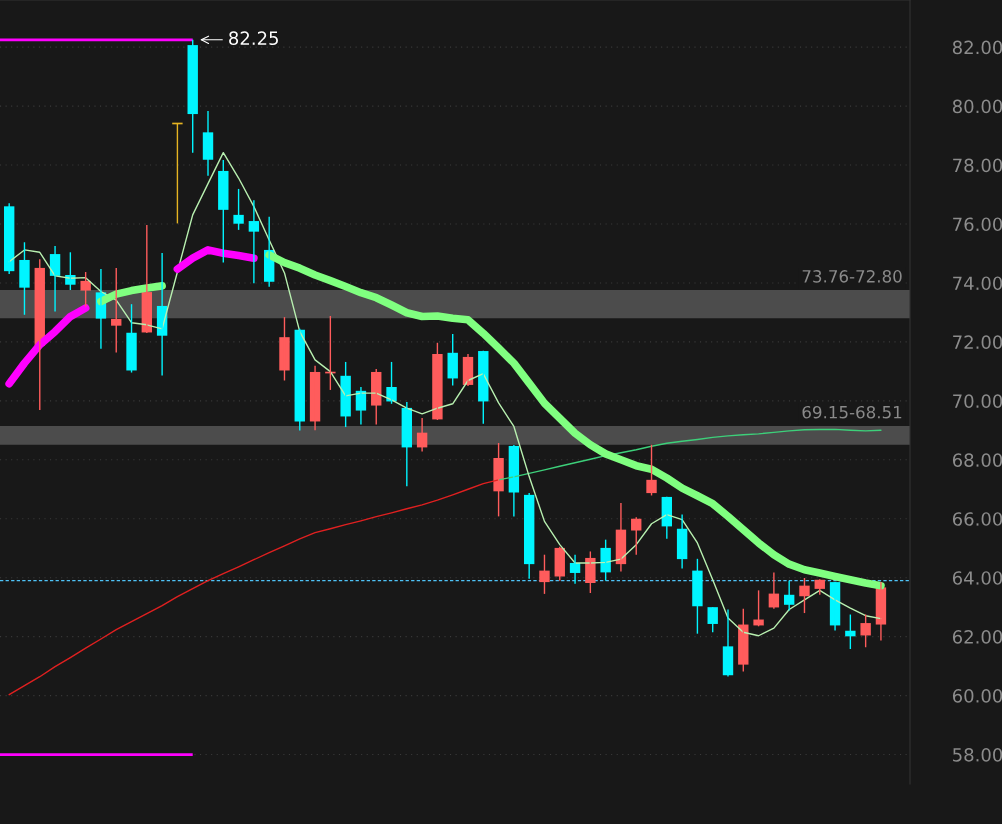 Image resolution: width=1002 pixels, height=824 pixels. I want to click on y-tick-label: 64.00, so click(977, 578).